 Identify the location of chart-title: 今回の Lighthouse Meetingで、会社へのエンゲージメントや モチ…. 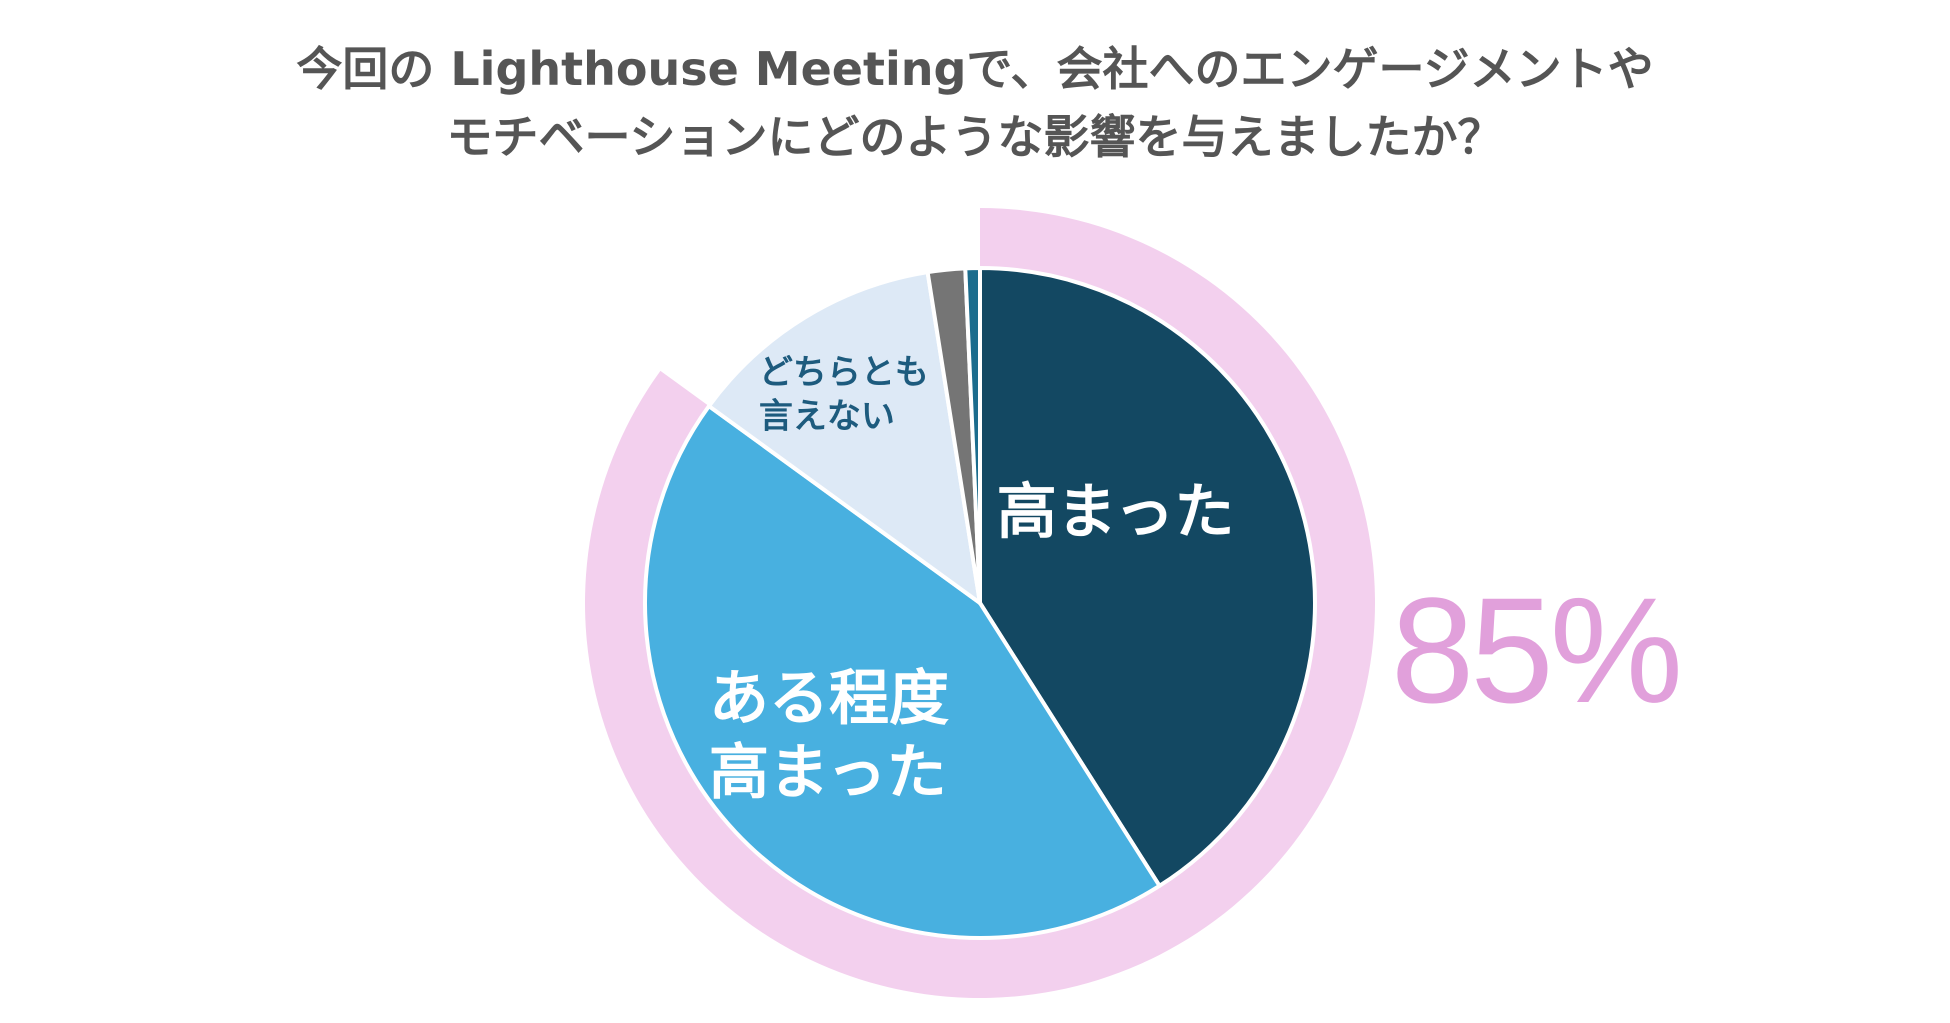
(975, 103).